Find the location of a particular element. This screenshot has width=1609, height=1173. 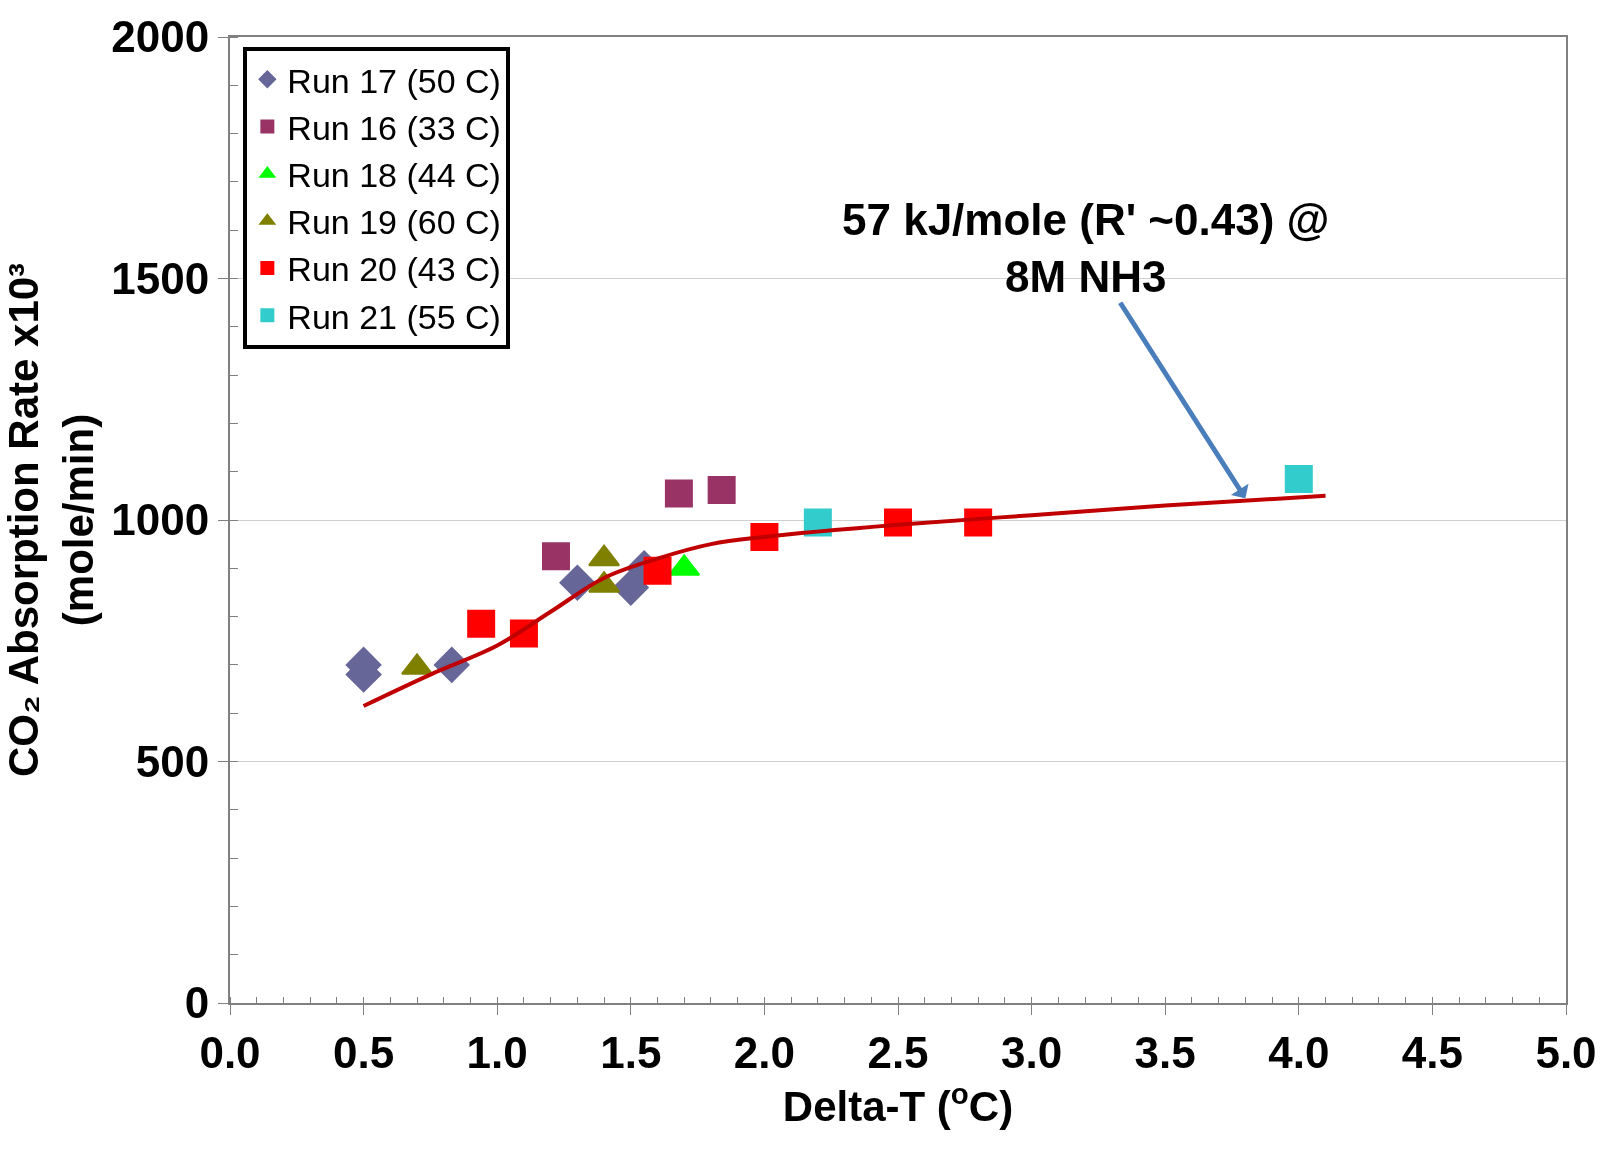

x-tick-label: 4.5 is located at coordinates (1432, 1052).